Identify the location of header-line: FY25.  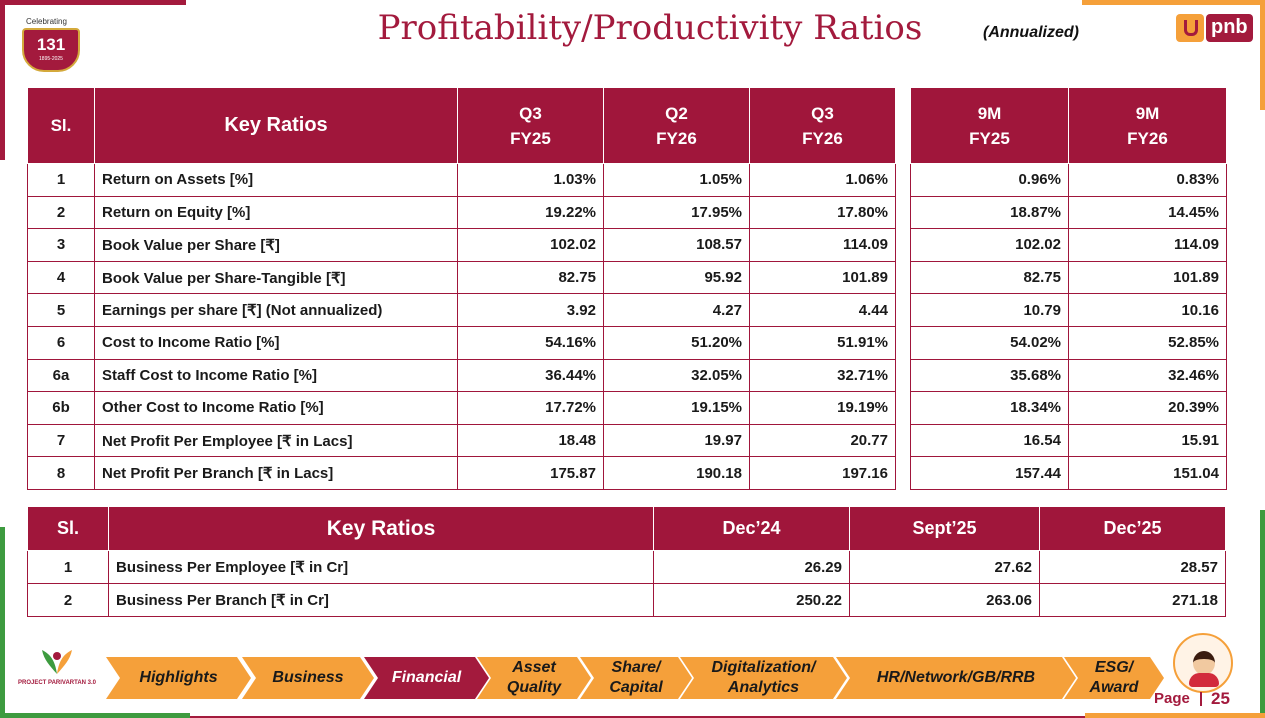
(989, 138).